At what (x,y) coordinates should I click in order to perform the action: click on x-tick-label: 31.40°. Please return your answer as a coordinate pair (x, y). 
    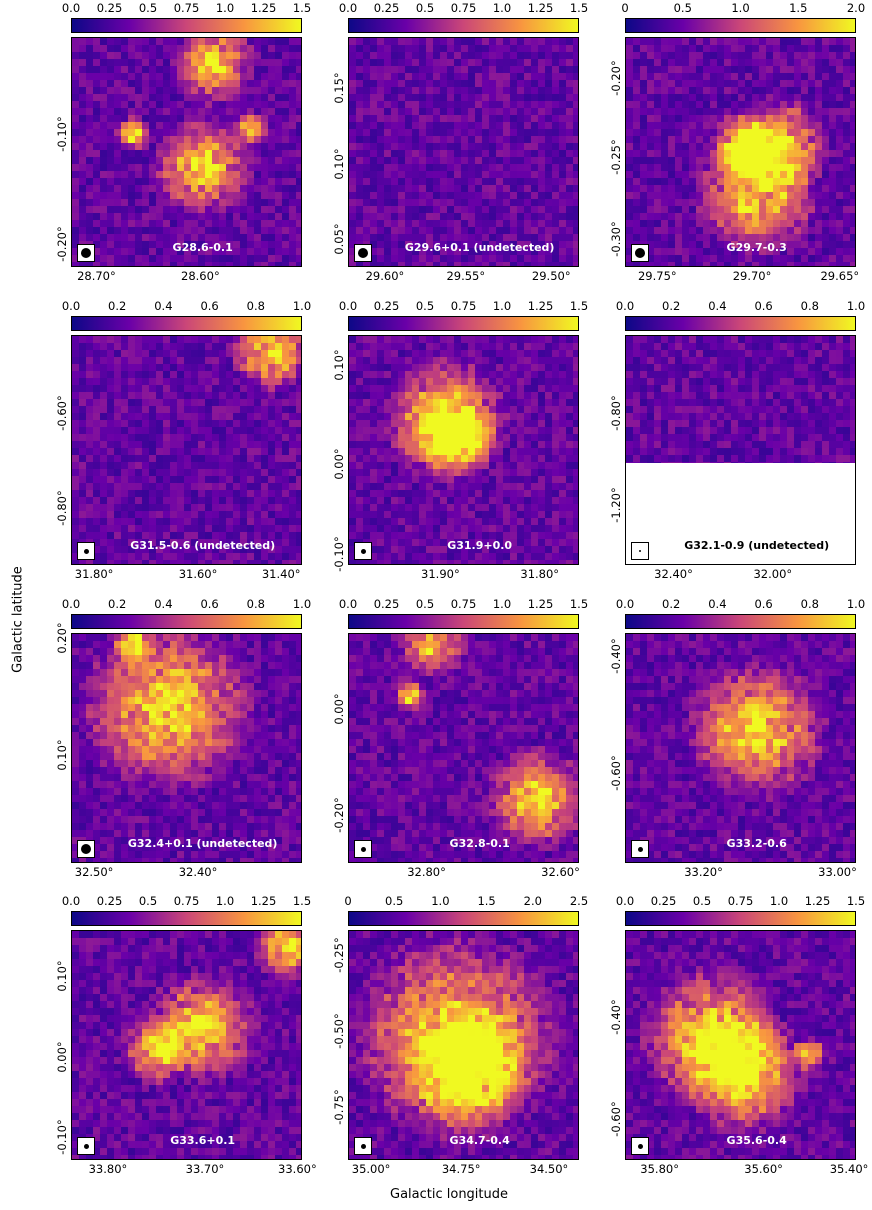
    Looking at the image, I should click on (281, 574).